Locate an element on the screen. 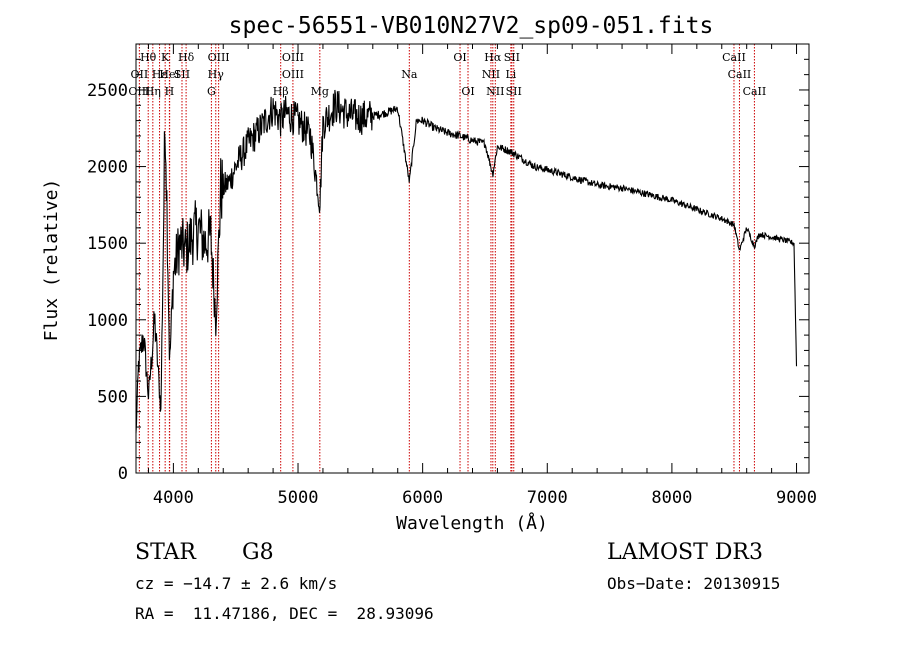  survey-name: LAMOST DR3 is located at coordinates (685, 552).